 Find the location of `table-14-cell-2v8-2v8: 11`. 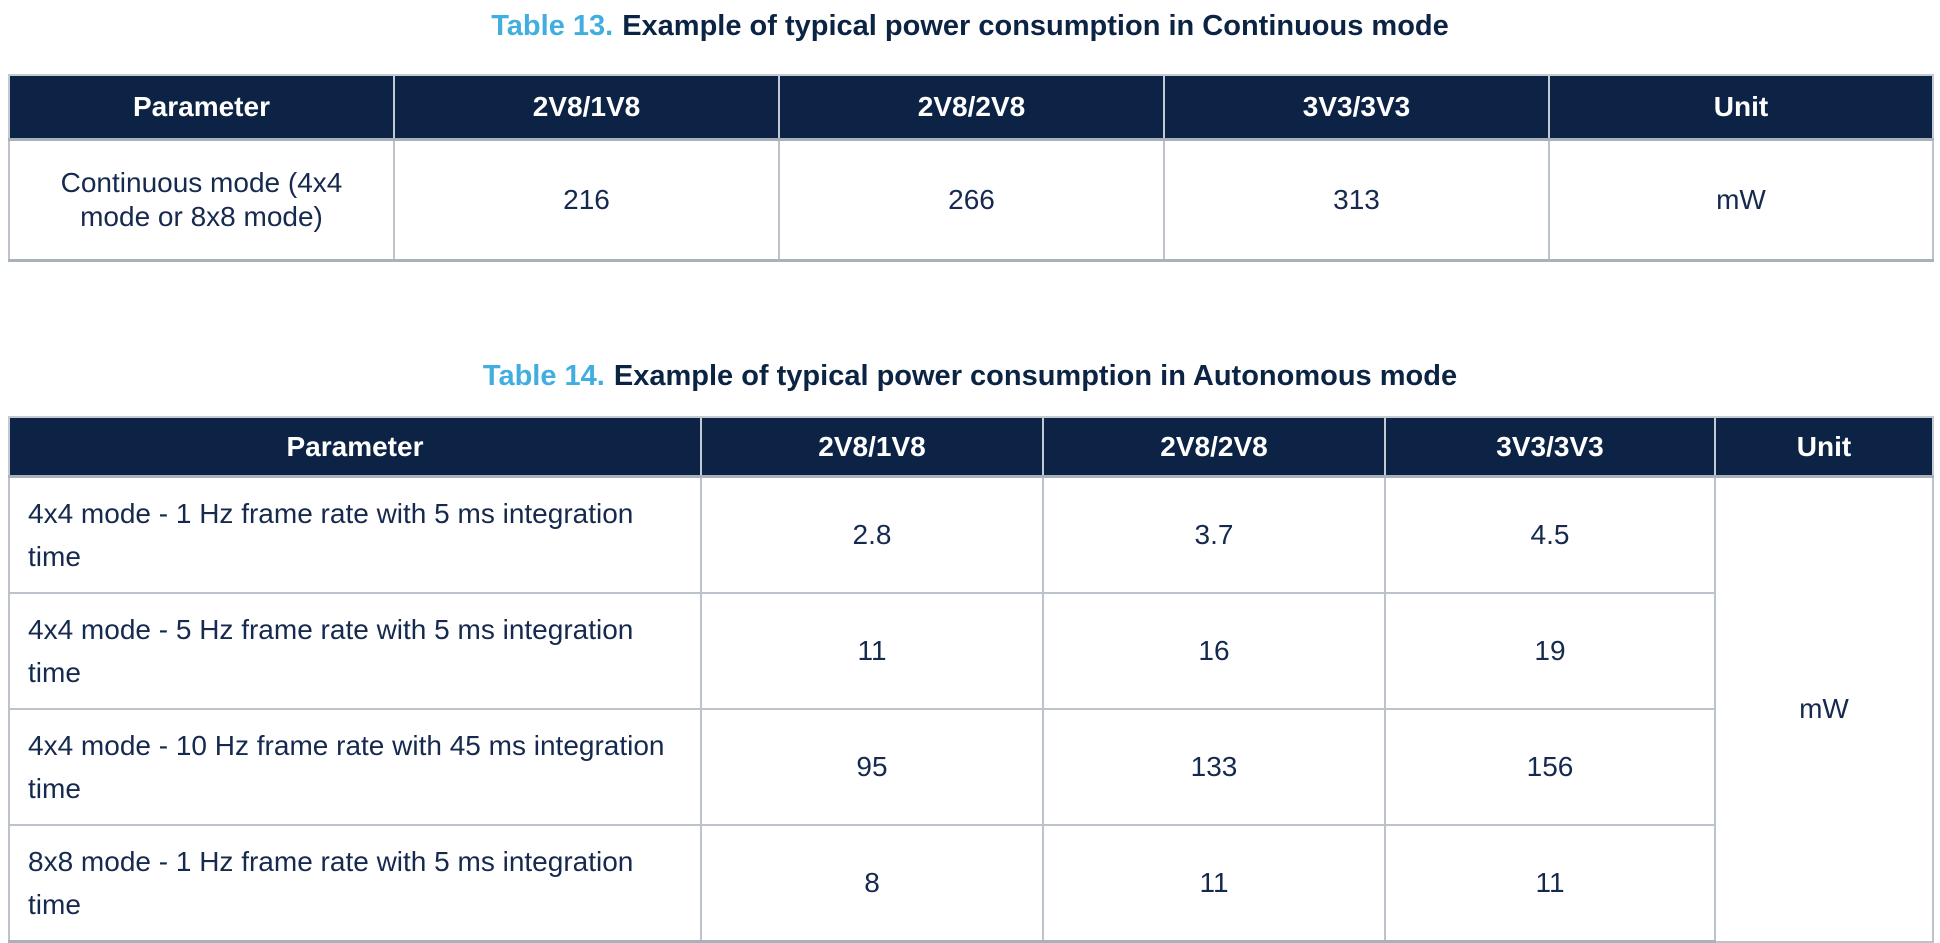

table-14-cell-2v8-2v8: 11 is located at coordinates (1214, 883).